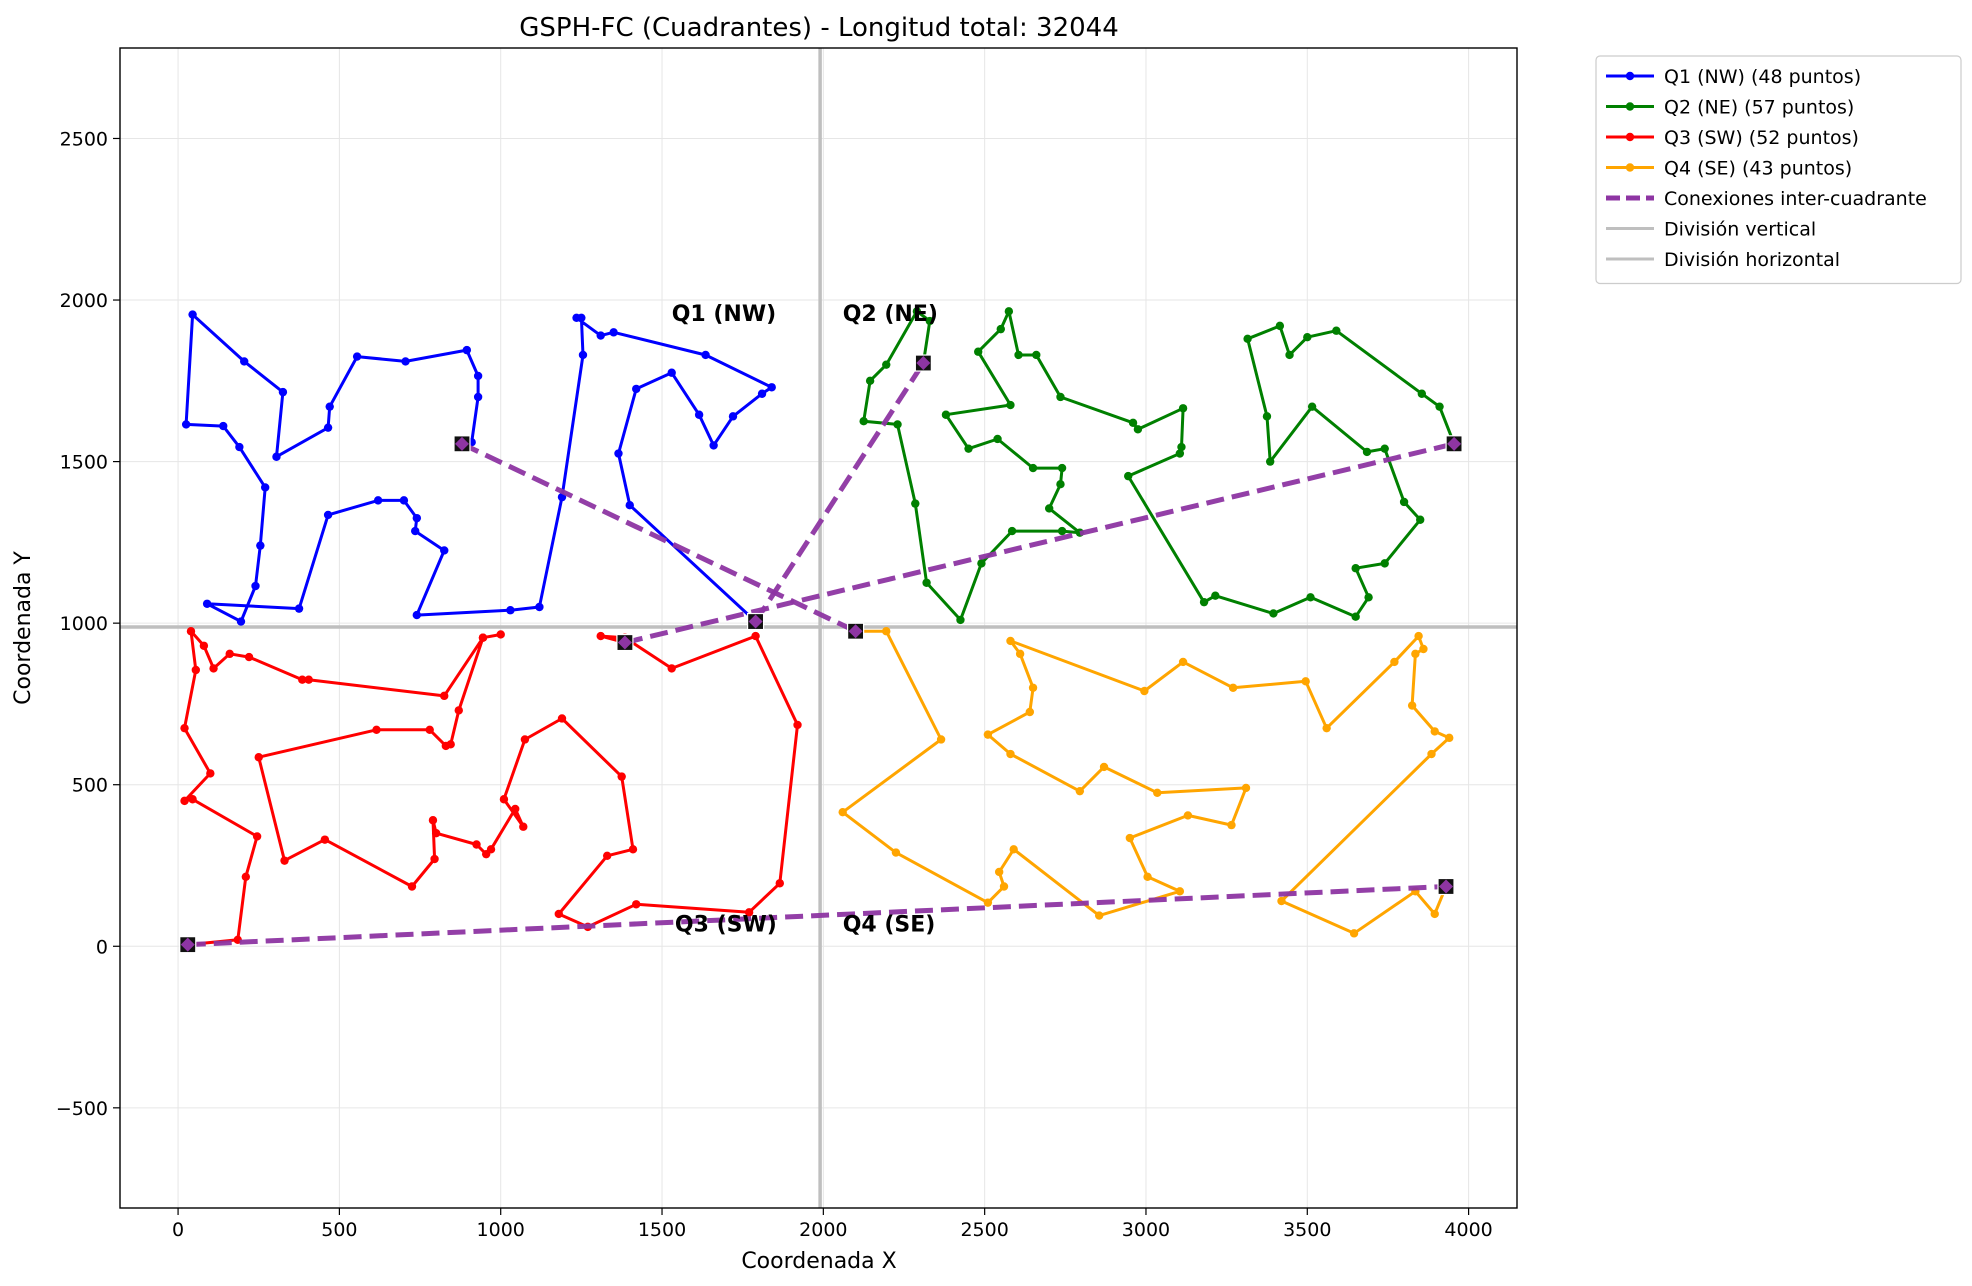 Image resolution: width=1972 pixels, height=1286 pixels. I want to click on y-tick-label: 2000, so click(84, 301).